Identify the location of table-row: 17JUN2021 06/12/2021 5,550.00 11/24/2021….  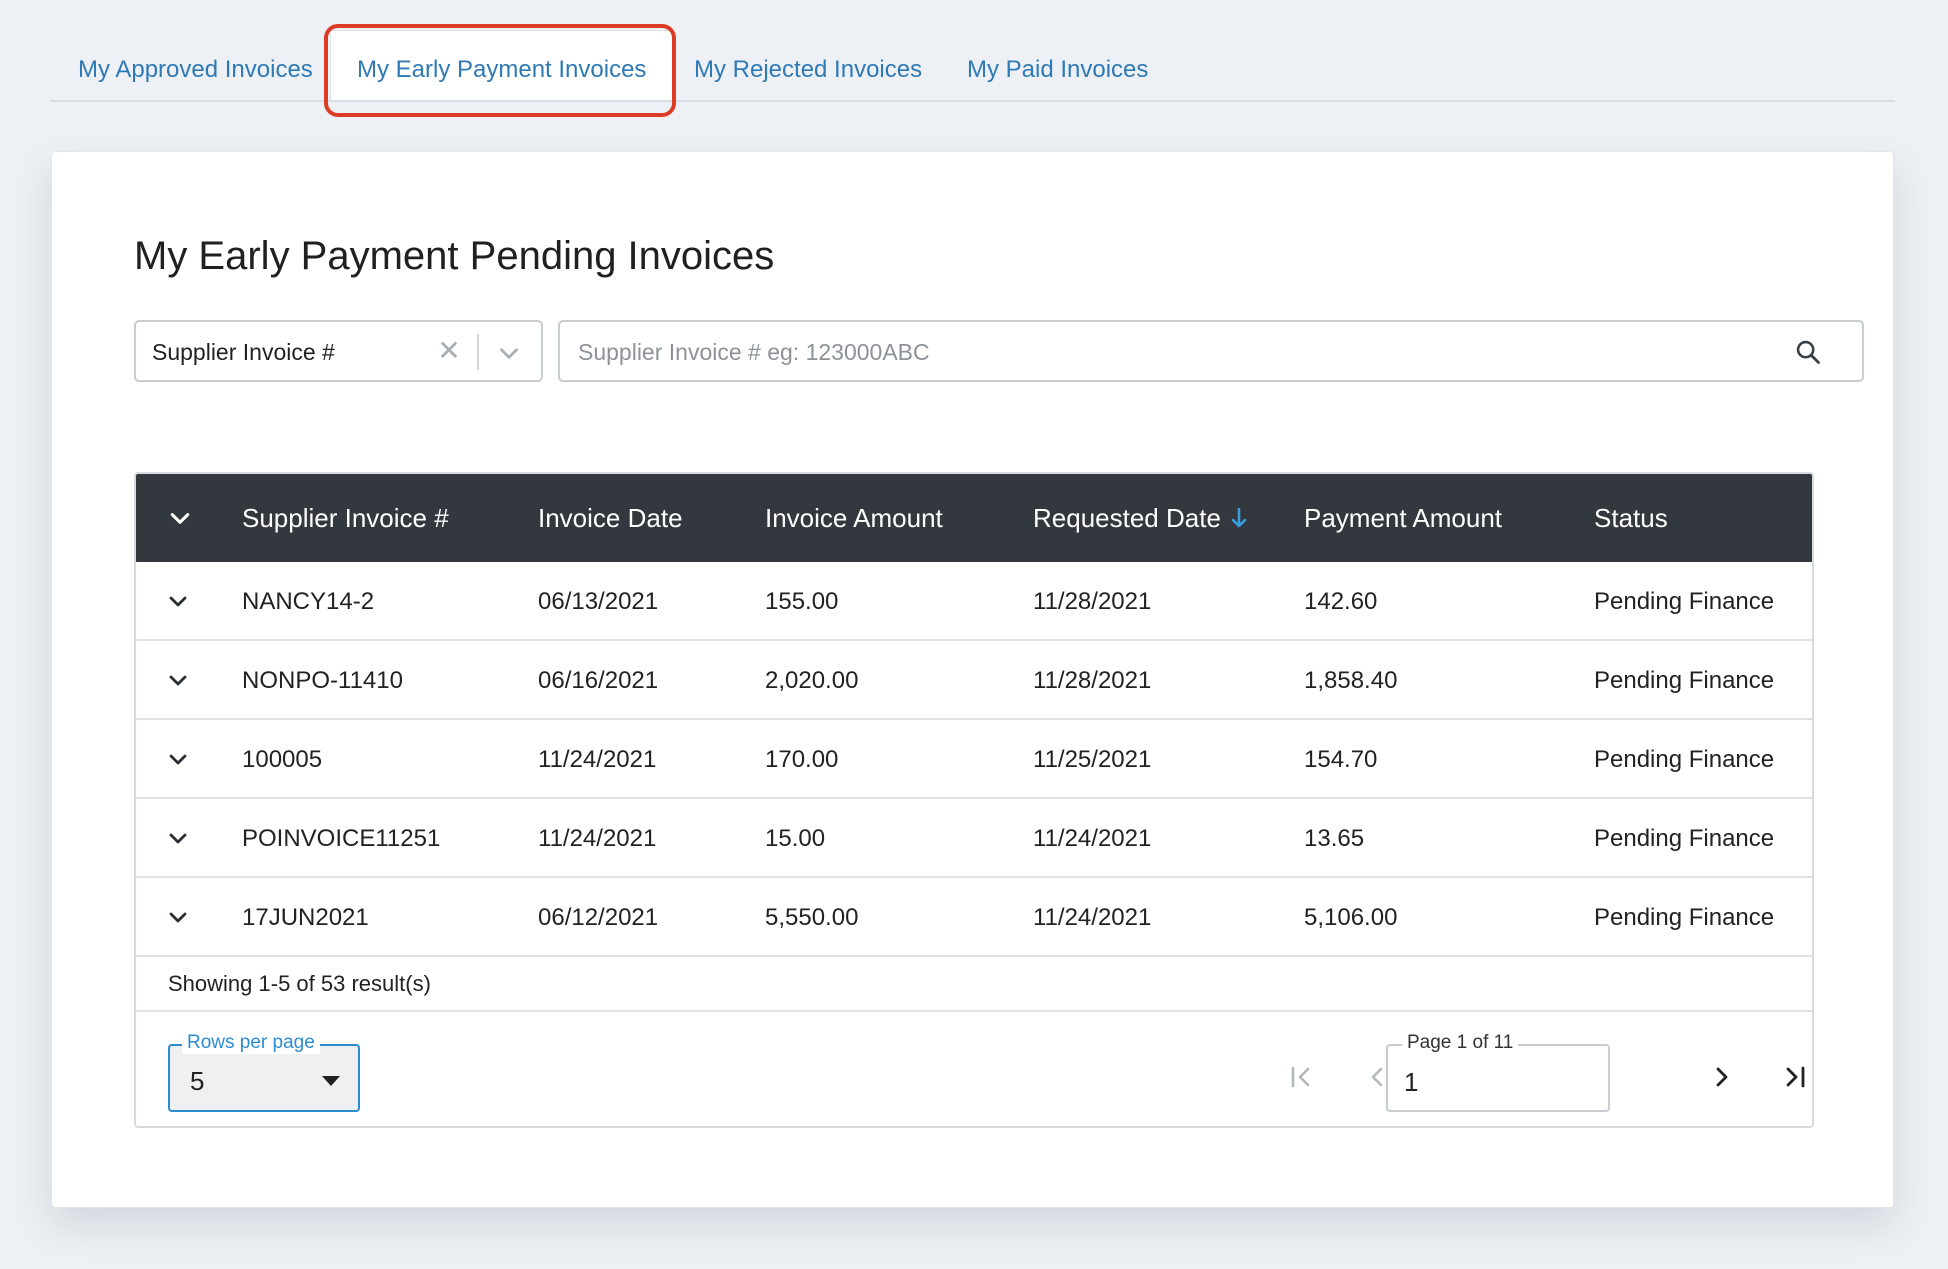
(974, 917).